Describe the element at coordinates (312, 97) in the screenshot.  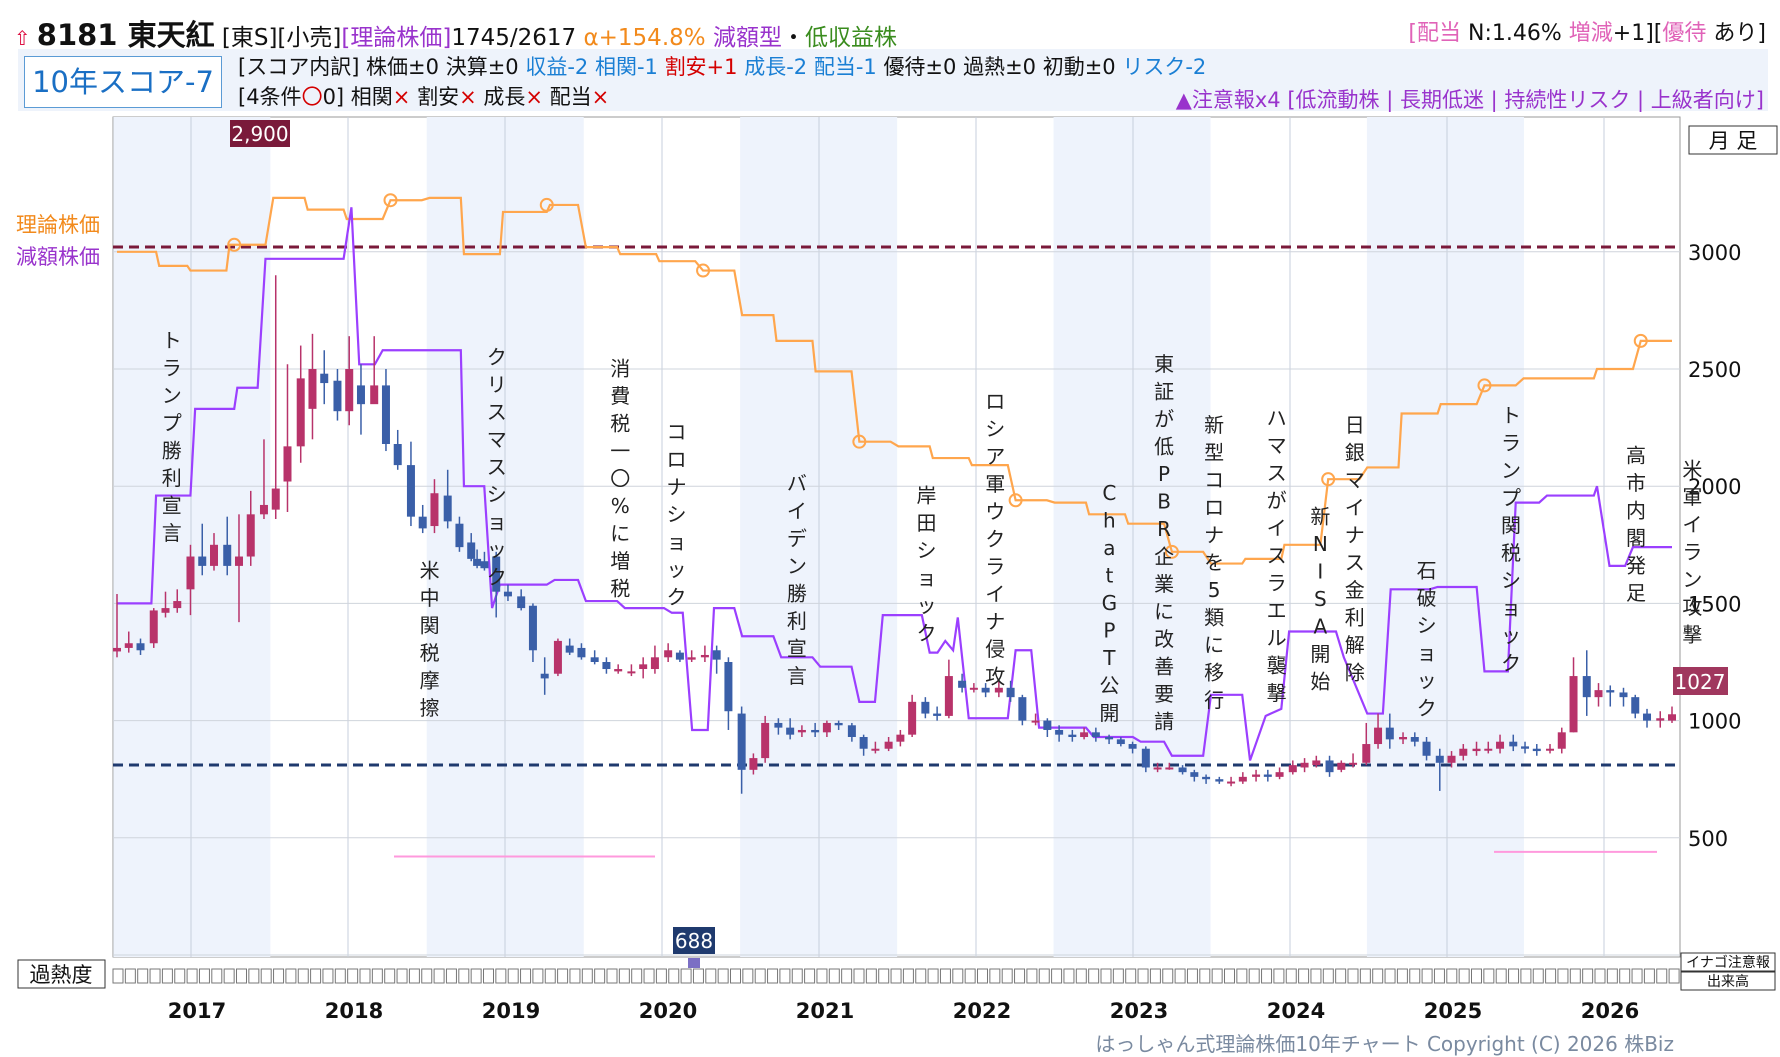
I see `cond-circle-icon: 〇` at that location.